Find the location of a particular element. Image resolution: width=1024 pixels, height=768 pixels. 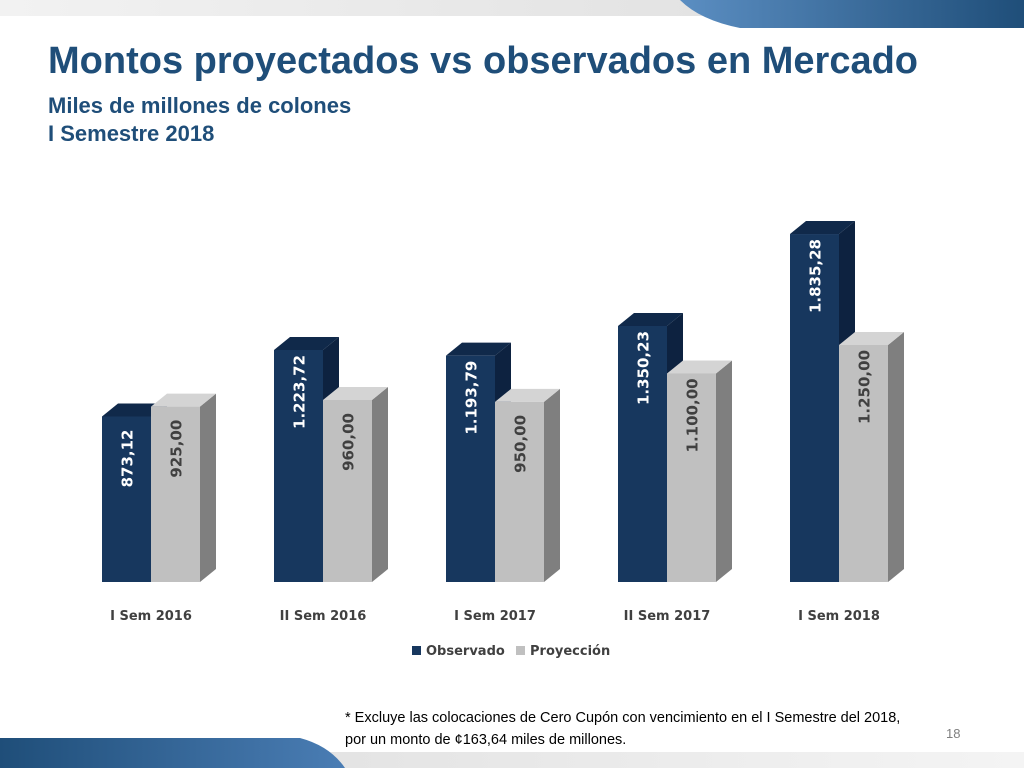

x-tick-label: I Sem 2018 is located at coordinates (839, 616).